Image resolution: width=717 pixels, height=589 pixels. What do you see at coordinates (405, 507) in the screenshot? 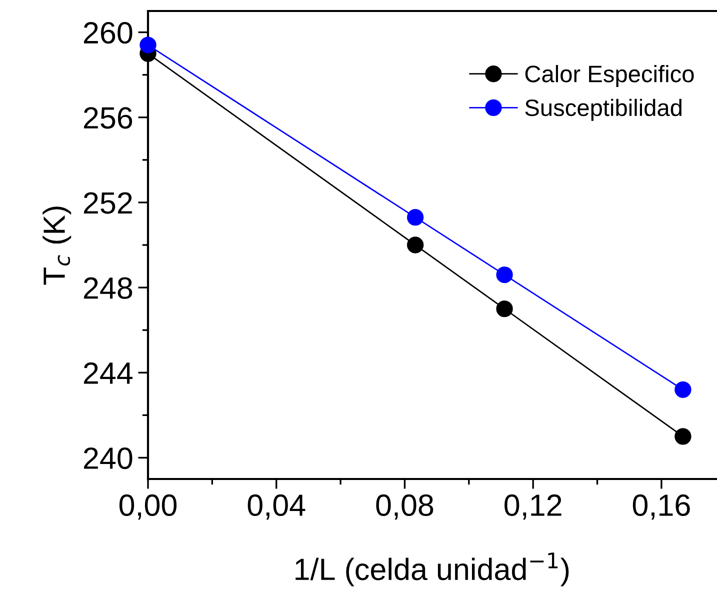
I see `x-tick-label: 0,08` at bounding box center [405, 507].